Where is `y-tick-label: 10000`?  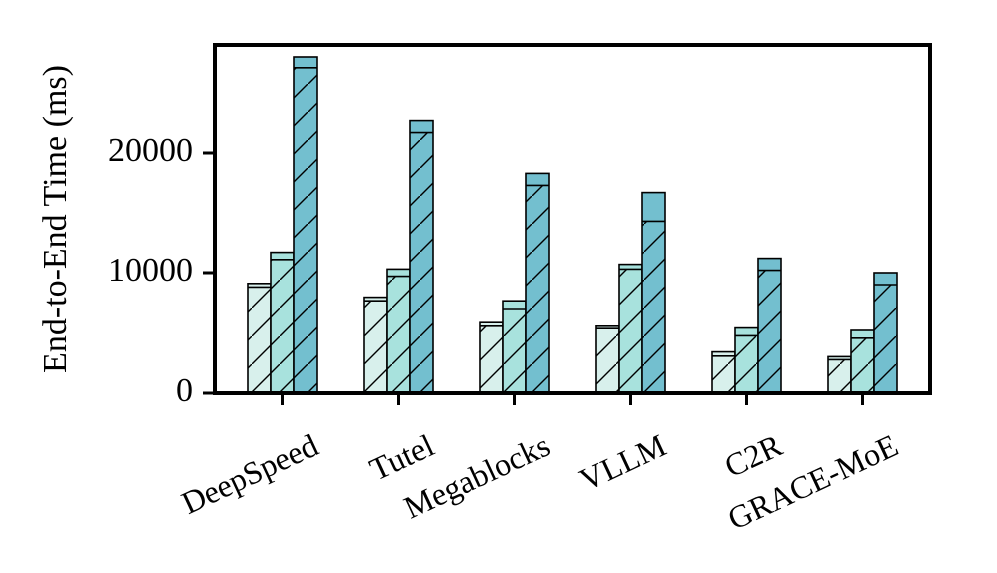
y-tick-label: 10000 is located at coordinates (150, 270).